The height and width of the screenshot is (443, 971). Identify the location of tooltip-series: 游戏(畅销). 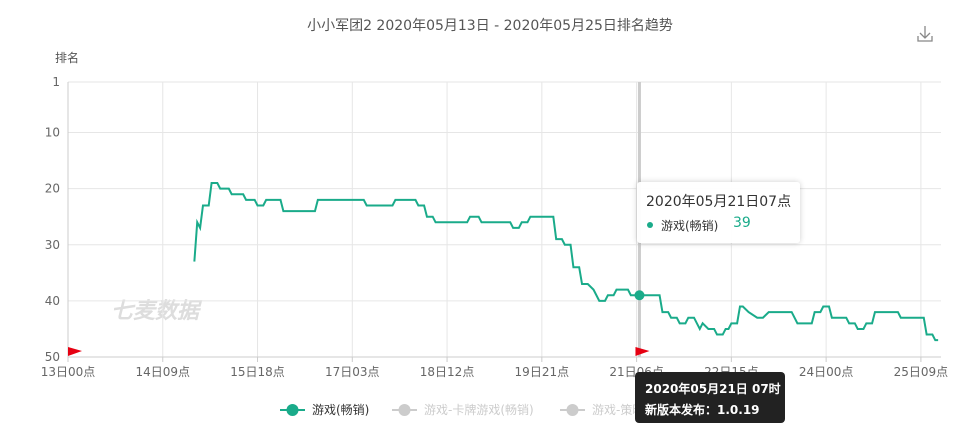
(690, 226).